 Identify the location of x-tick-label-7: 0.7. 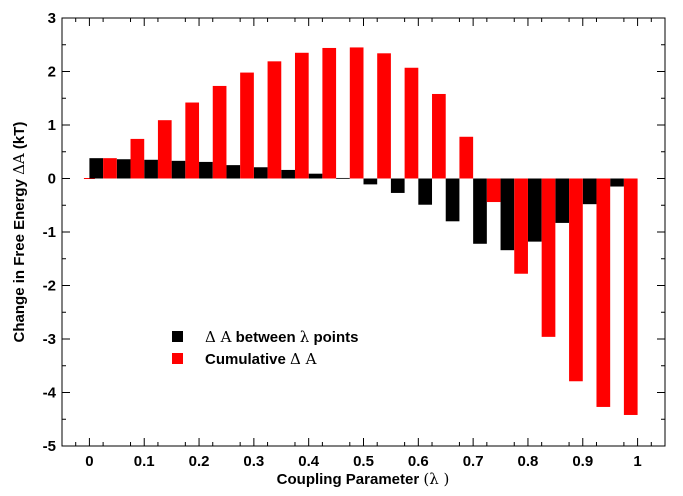
(473, 461).